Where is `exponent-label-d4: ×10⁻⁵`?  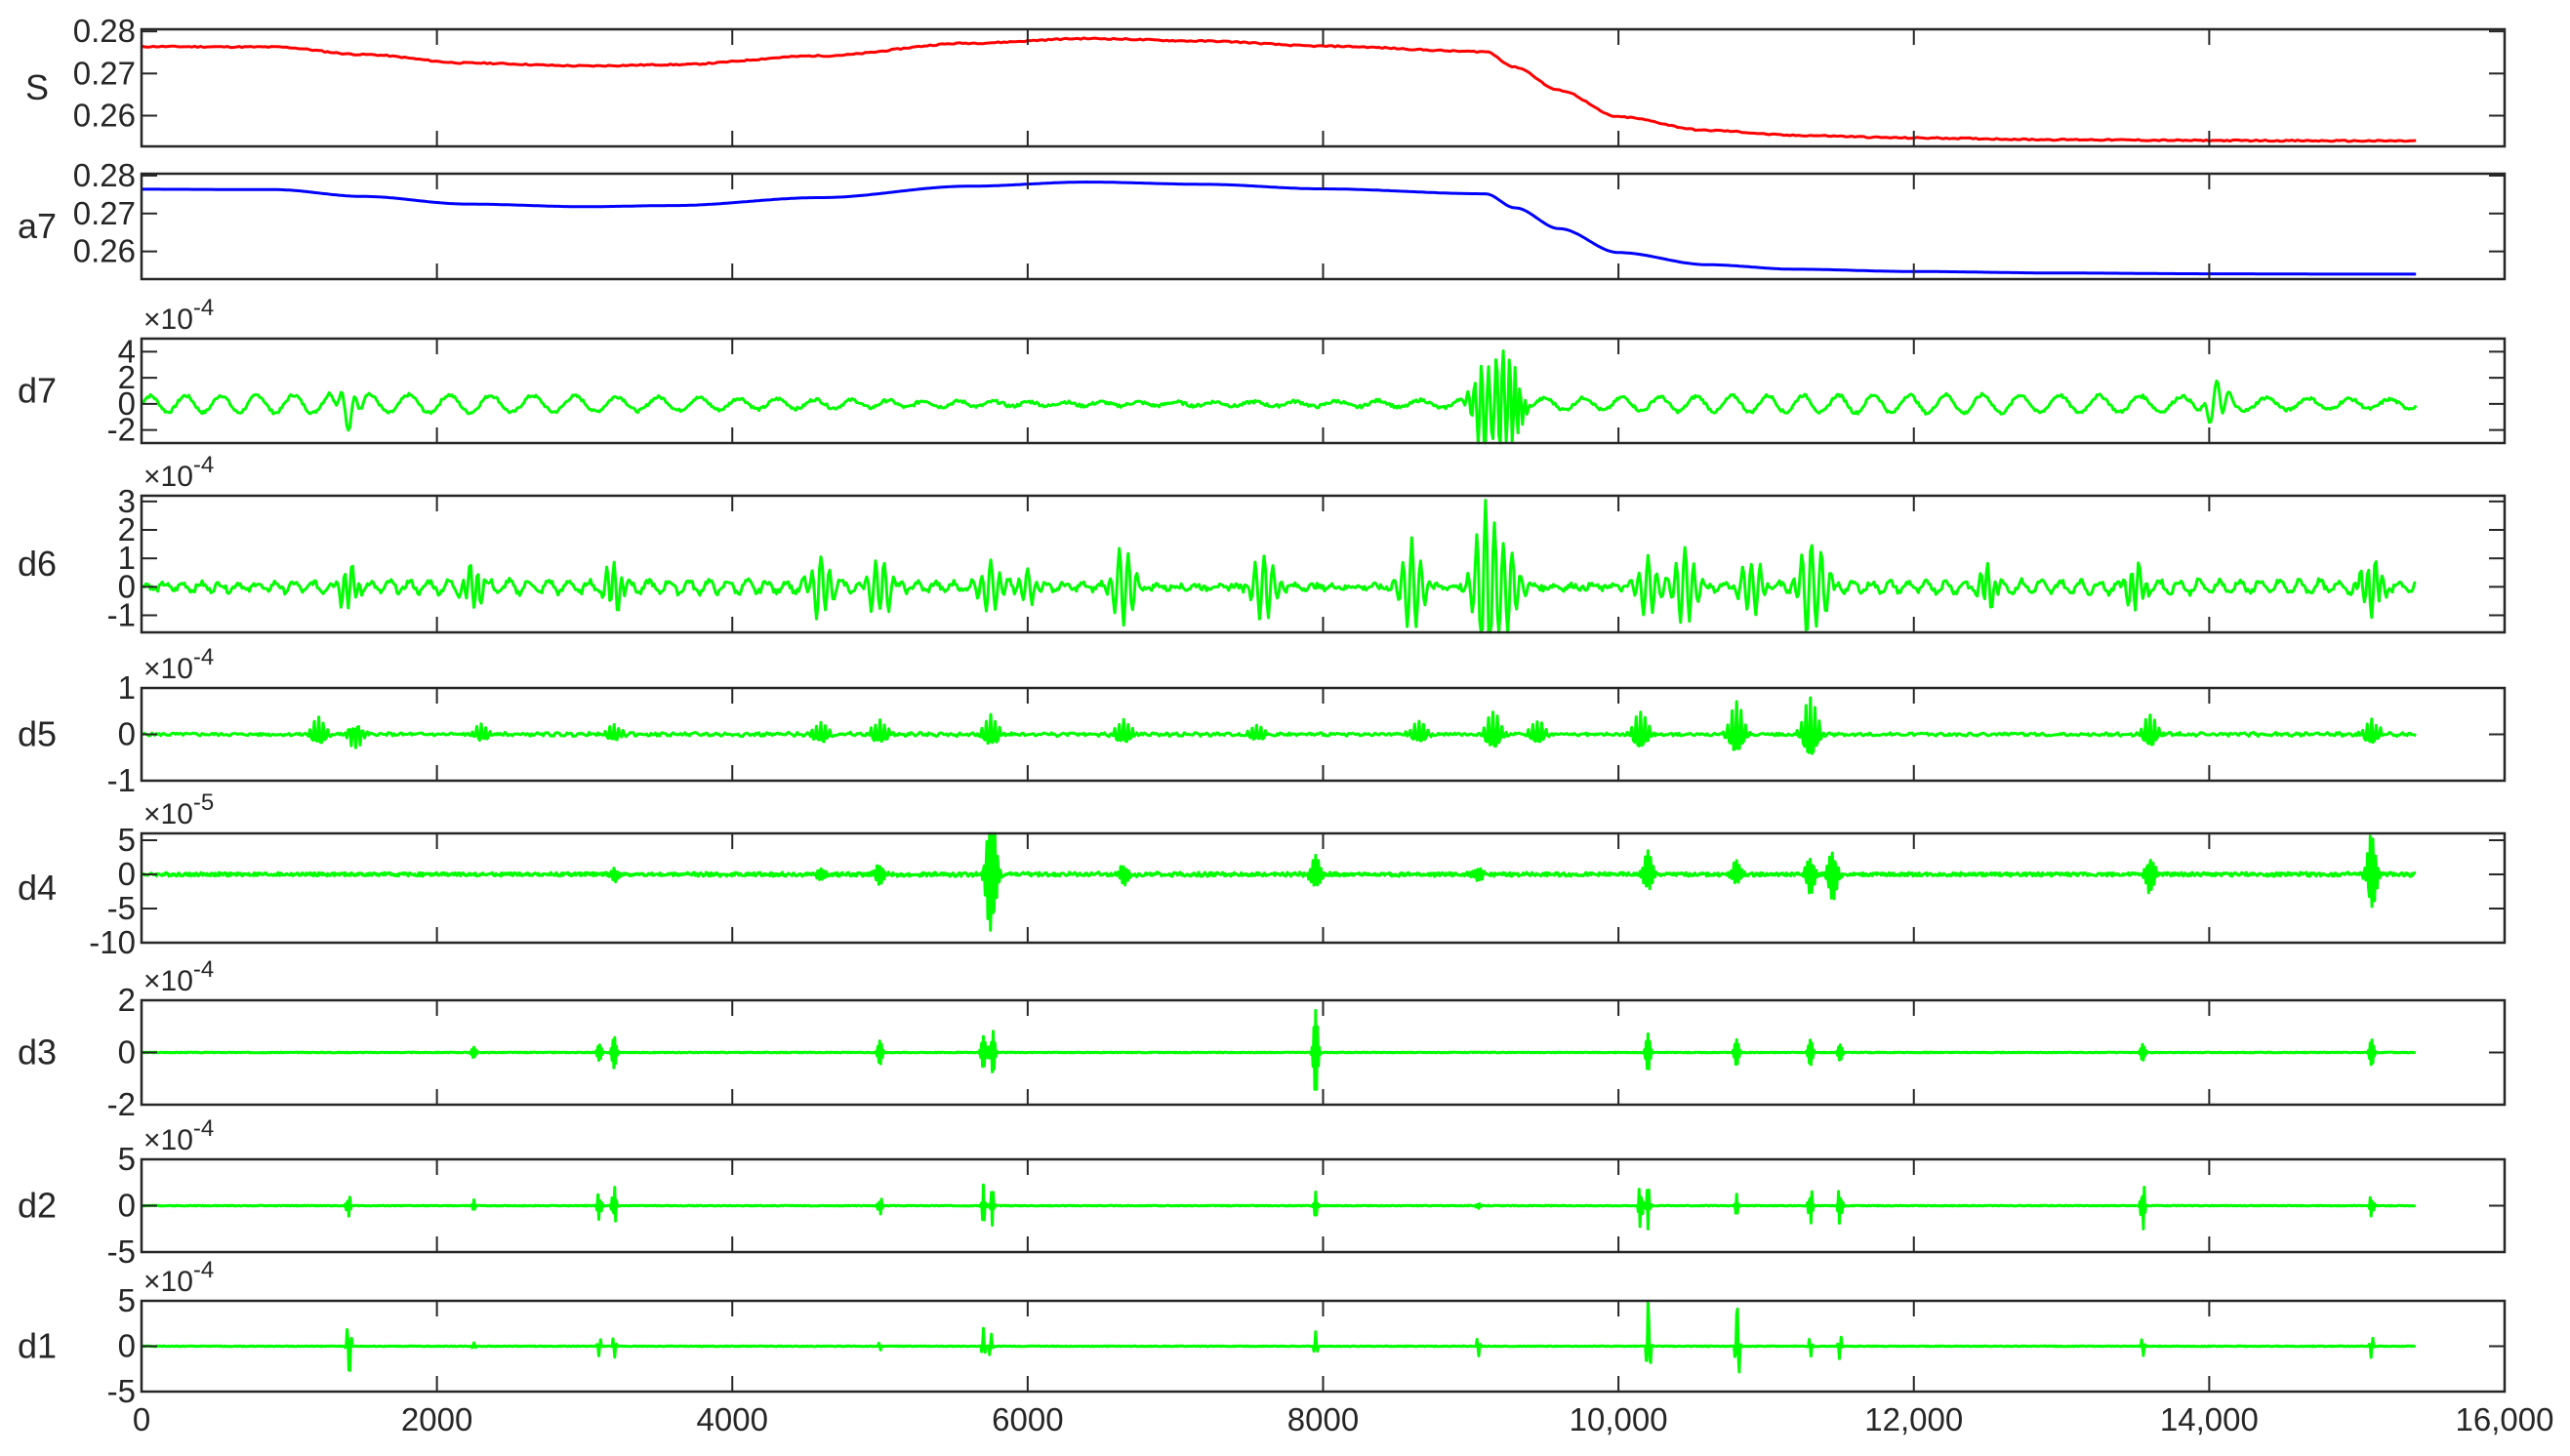
exponent-label-d4: ×10⁻⁵ is located at coordinates (178, 809).